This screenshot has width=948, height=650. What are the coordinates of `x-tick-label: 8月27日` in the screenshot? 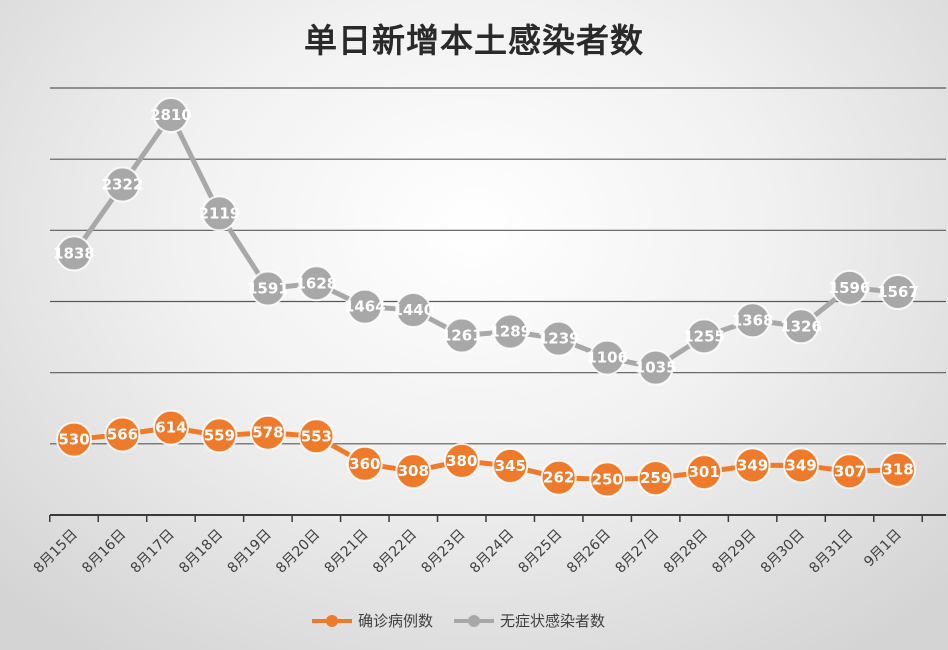 It's located at (637, 552).